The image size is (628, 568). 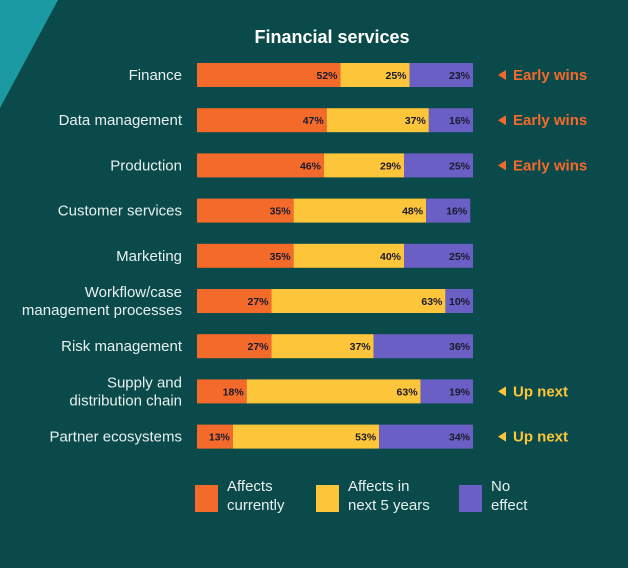 What do you see at coordinates (220, 438) in the screenshot?
I see `data-label: 13%` at bounding box center [220, 438].